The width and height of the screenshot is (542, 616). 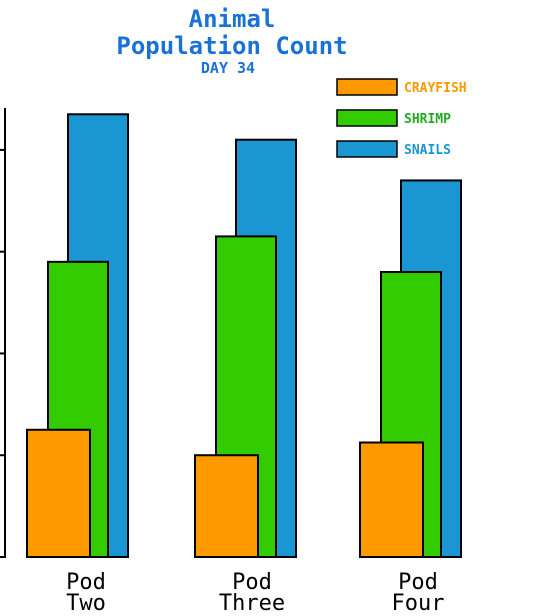 I want to click on legend-label-crayfish: CRAYFISH, so click(x=435, y=88).